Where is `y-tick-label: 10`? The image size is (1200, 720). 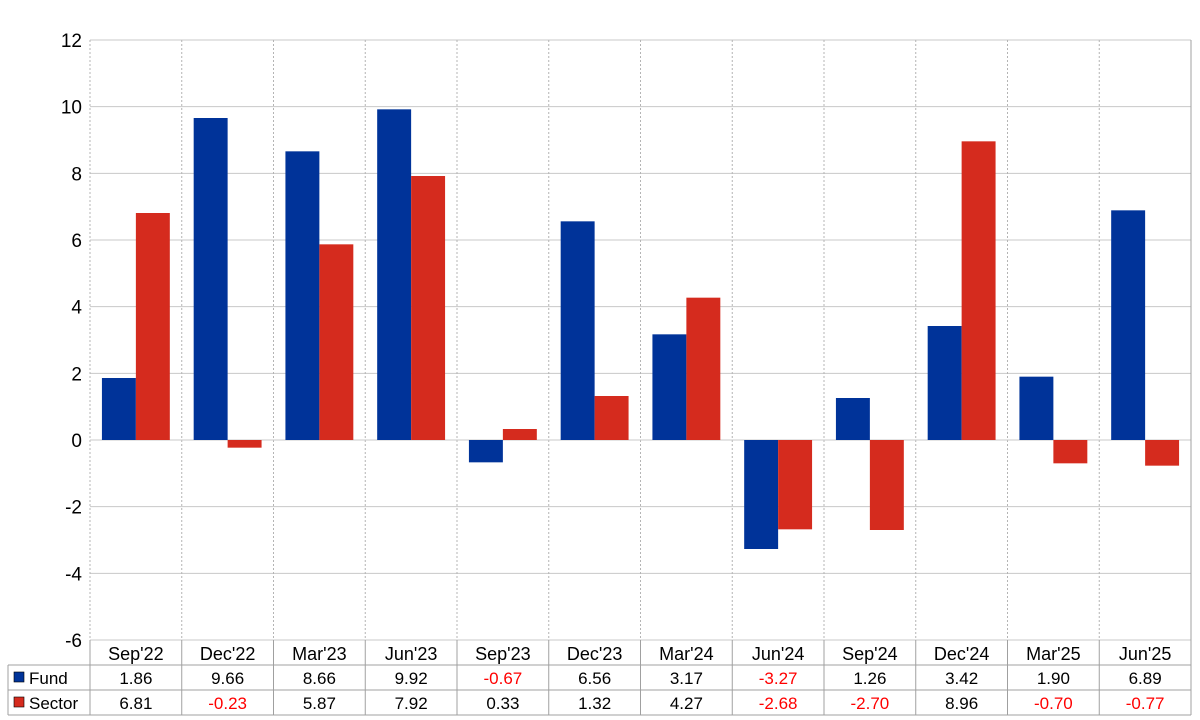
y-tick-label: 10 is located at coordinates (71, 108).